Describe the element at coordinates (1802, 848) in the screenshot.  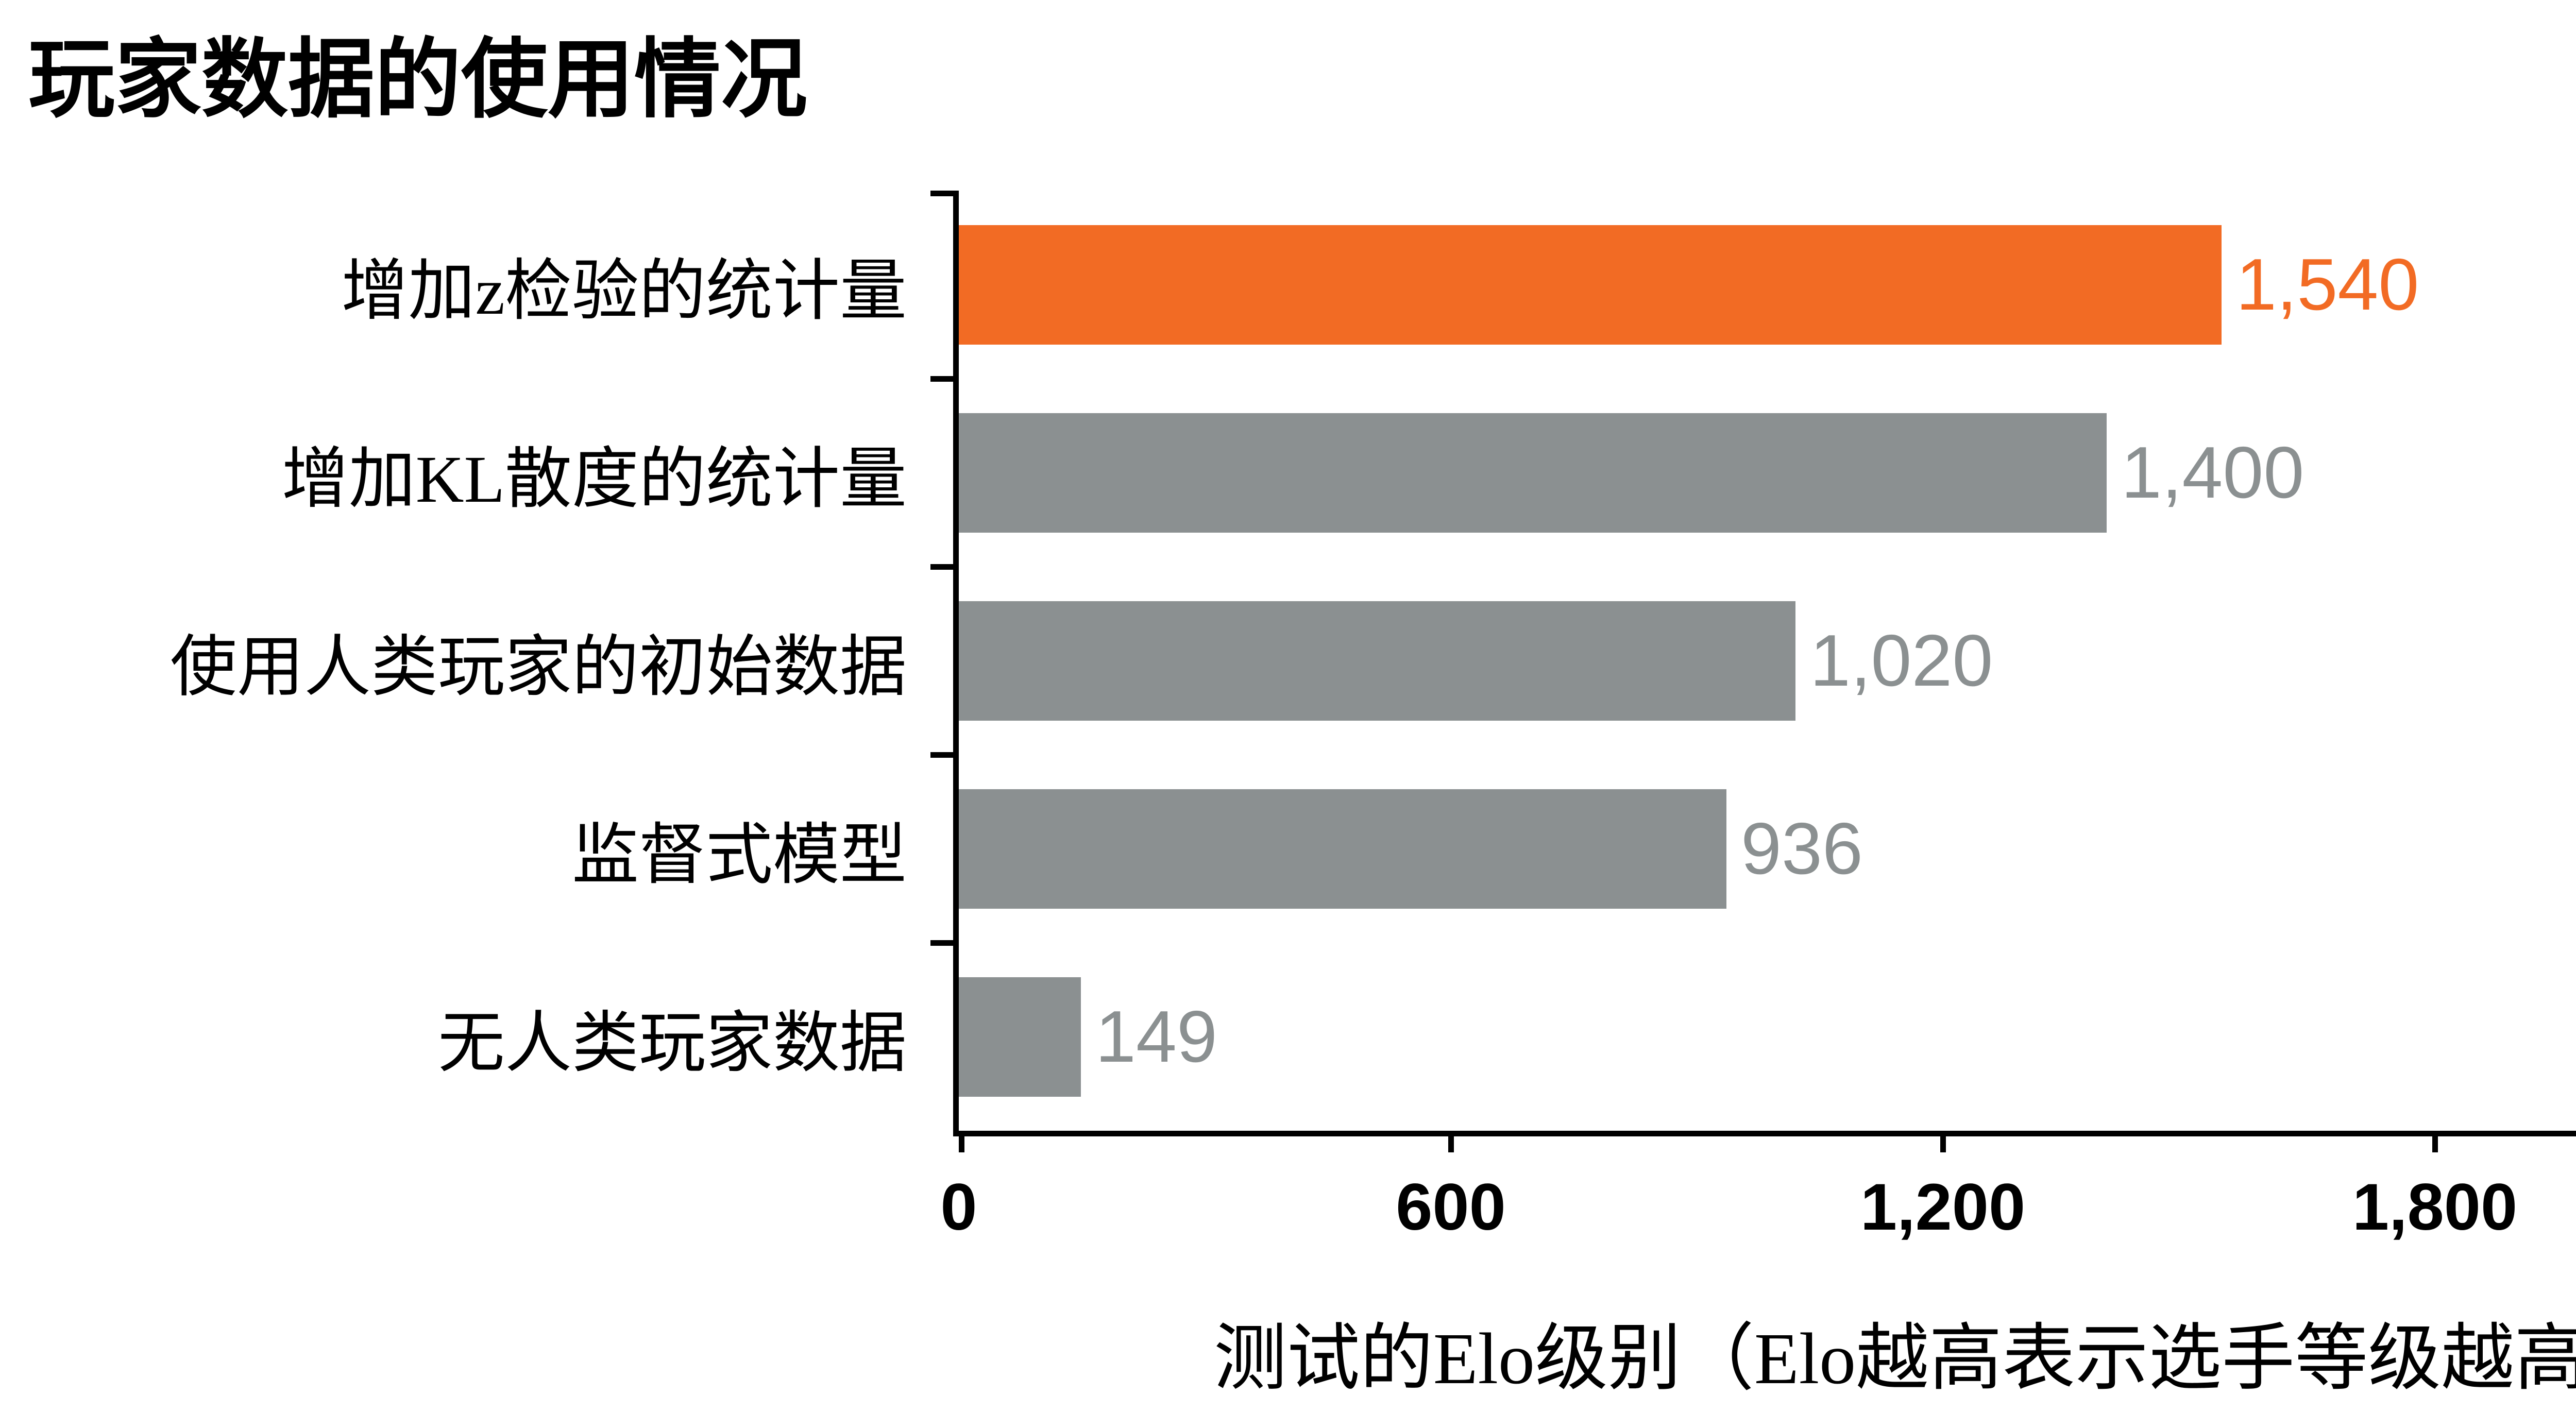
I see `bar-value-label: 936` at that location.